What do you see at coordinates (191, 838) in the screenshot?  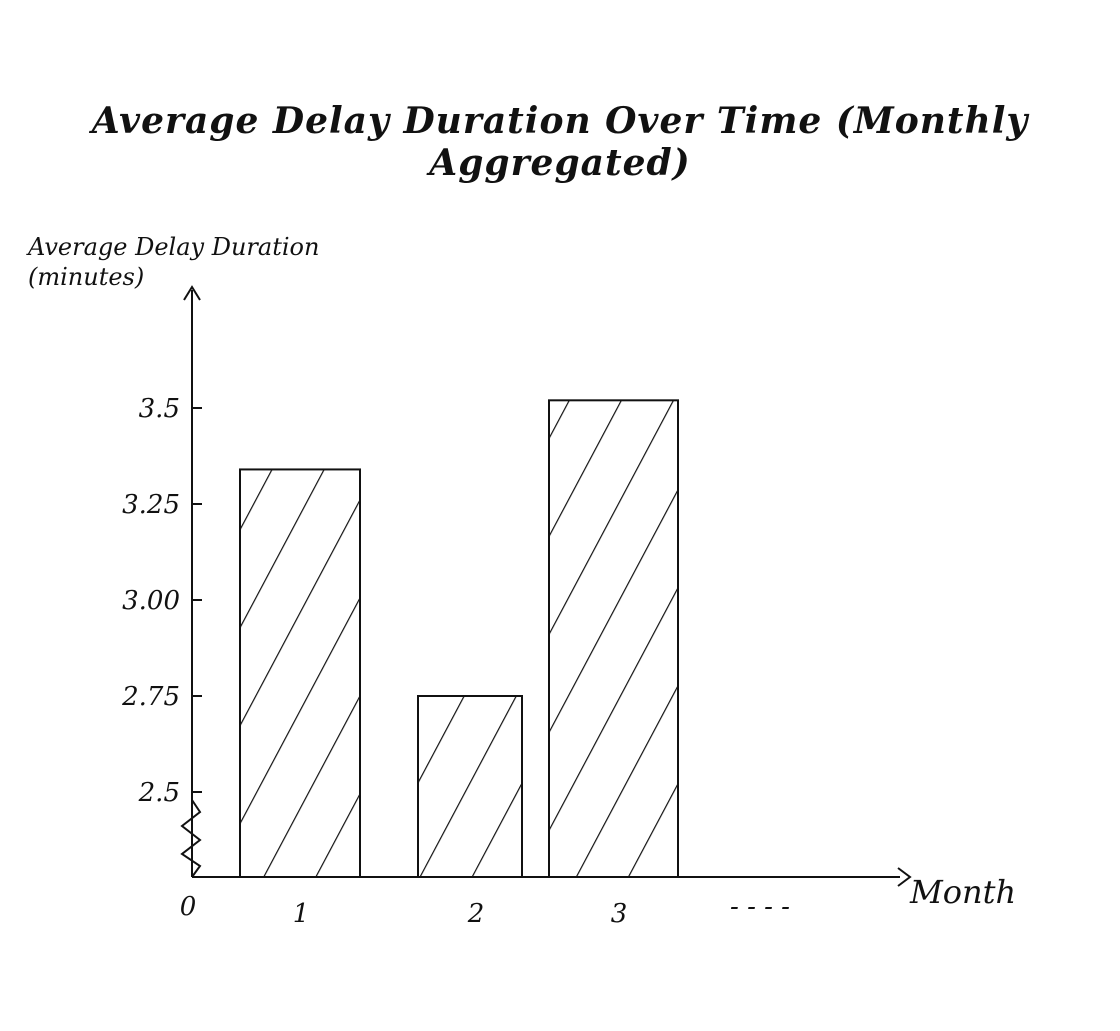 I see `axis-break-zigzag` at bounding box center [191, 838].